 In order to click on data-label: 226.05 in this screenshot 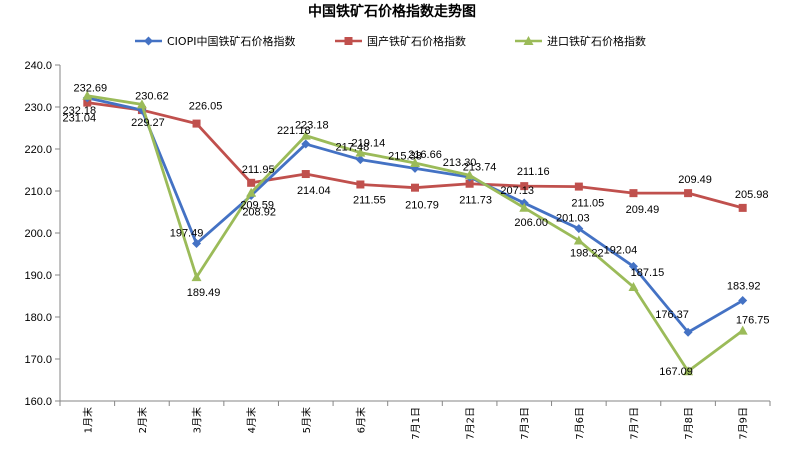, I will do `click(206, 107)`.